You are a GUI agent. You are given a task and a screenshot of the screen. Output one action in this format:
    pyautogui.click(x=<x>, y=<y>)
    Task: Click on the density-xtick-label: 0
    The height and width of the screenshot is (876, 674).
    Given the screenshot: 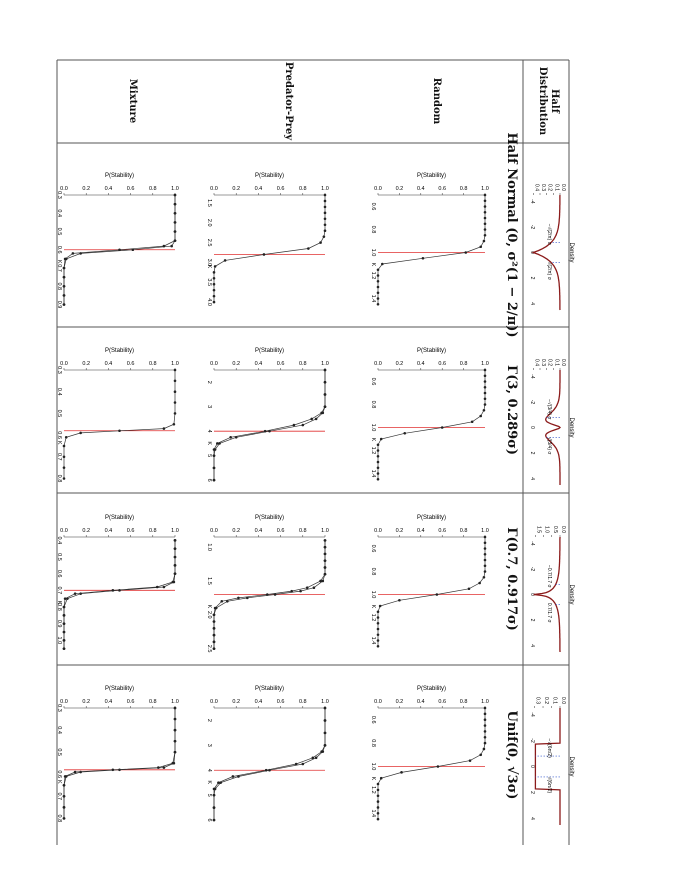 What is the action you would take?
    pyautogui.click(x=532, y=427)
    